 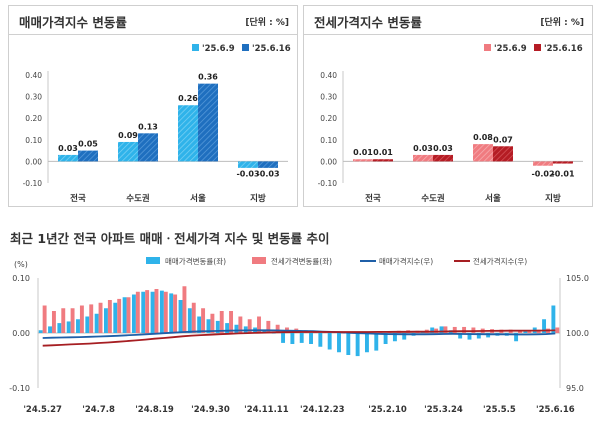 What do you see at coordinates (406, 261) in the screenshot?
I see `legend-label: 매매가격지수(우)` at bounding box center [406, 261].